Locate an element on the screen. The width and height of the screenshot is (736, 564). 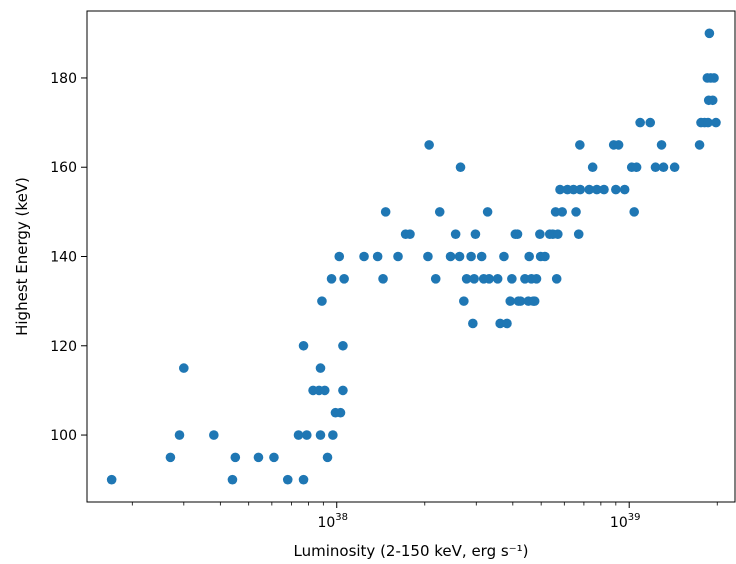
y-tick-label: 160 is located at coordinates (63, 168).